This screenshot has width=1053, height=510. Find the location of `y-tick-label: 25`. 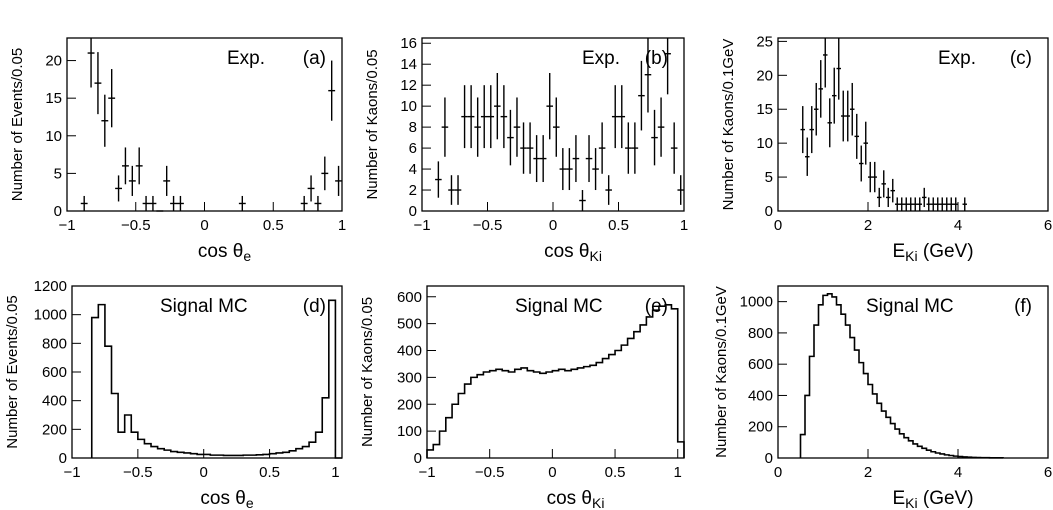

y-tick-label: 25 is located at coordinates (764, 41).